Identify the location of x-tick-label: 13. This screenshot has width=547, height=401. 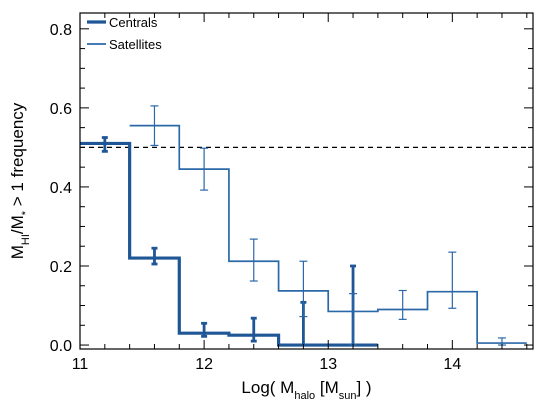
(328, 364).